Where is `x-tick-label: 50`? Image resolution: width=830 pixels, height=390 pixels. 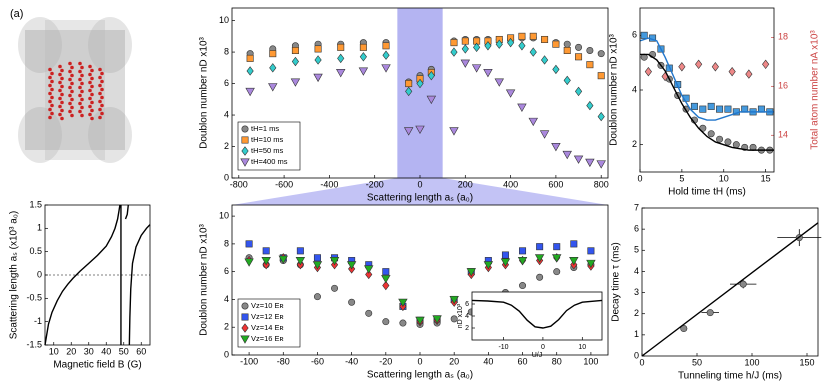
x-tick-label: 50 is located at coordinates (124, 351).